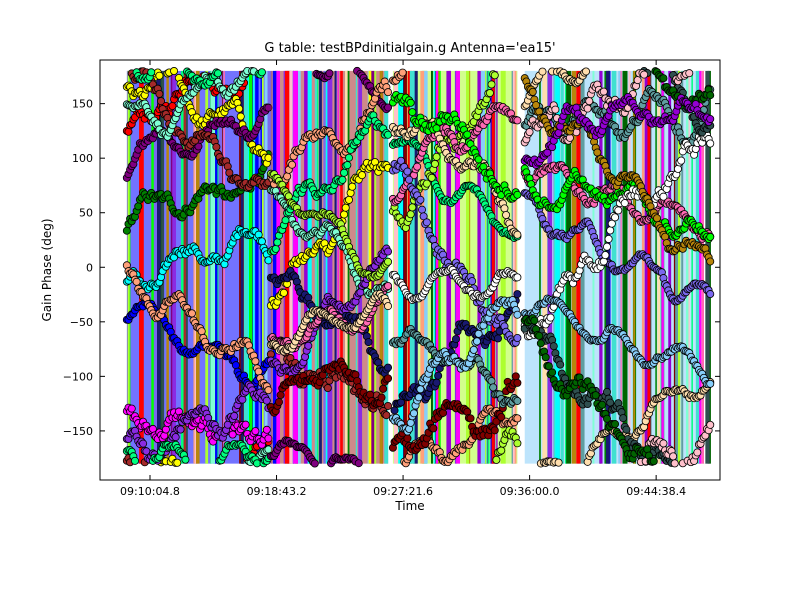 The image size is (800, 600). What do you see at coordinates (89, 267) in the screenshot?
I see `y-tick-label: 0` at bounding box center [89, 267].